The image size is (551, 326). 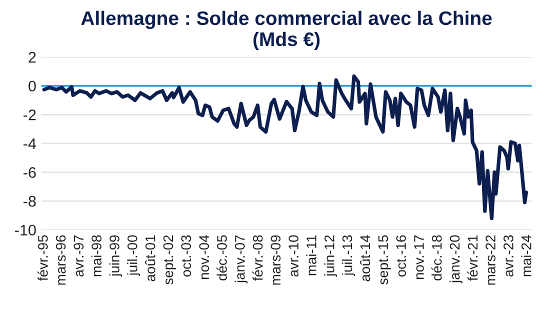 I want to click on x-tick-label: oct.-03, so click(x=186, y=256).